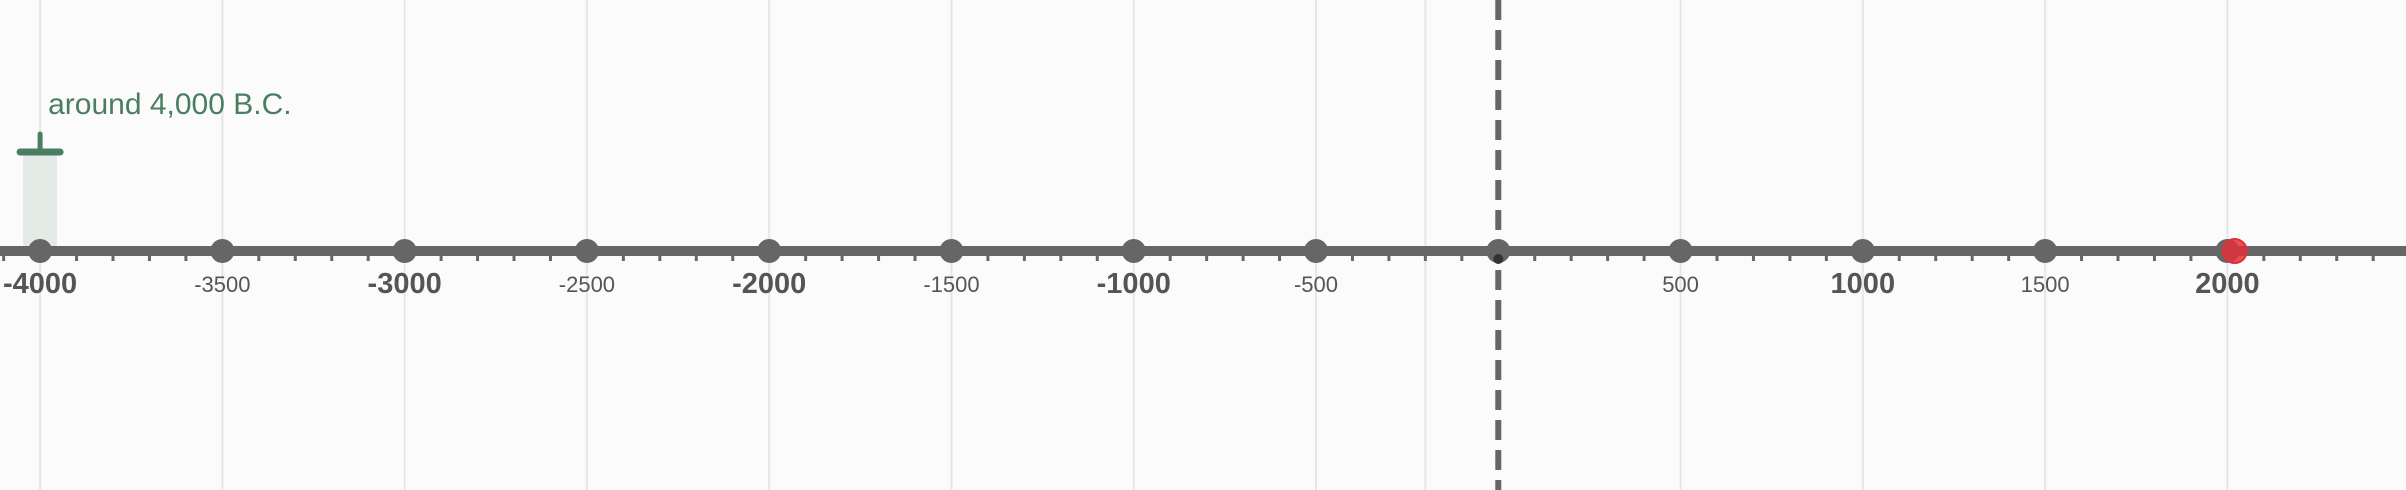 This screenshot has width=2406, height=490. I want to click on tick-label-minus-2000: -2000, so click(769, 284).